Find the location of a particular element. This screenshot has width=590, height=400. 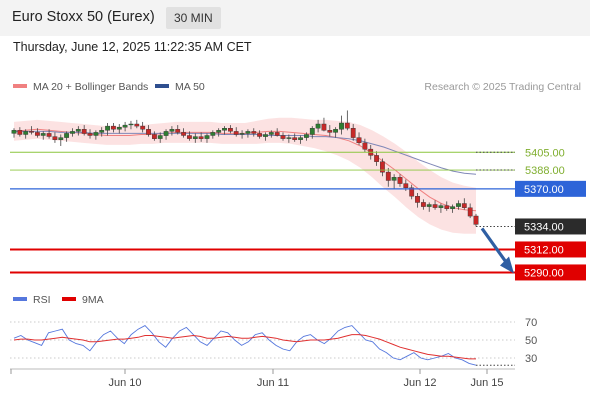

legend-rsi-swatch is located at coordinates (20, 299).